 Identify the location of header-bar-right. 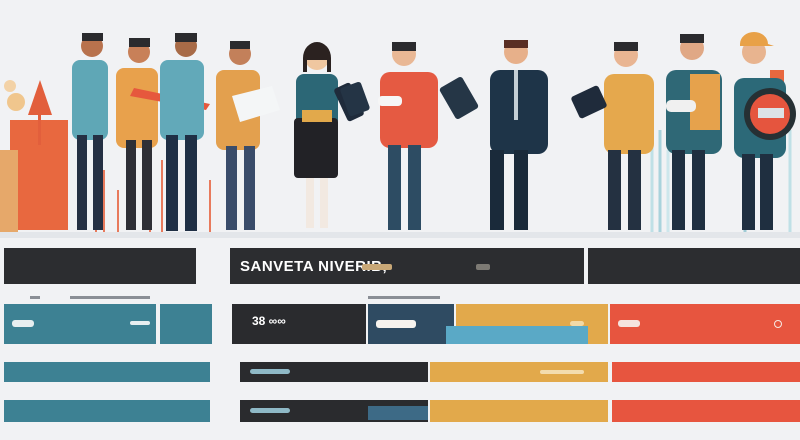
(694, 266).